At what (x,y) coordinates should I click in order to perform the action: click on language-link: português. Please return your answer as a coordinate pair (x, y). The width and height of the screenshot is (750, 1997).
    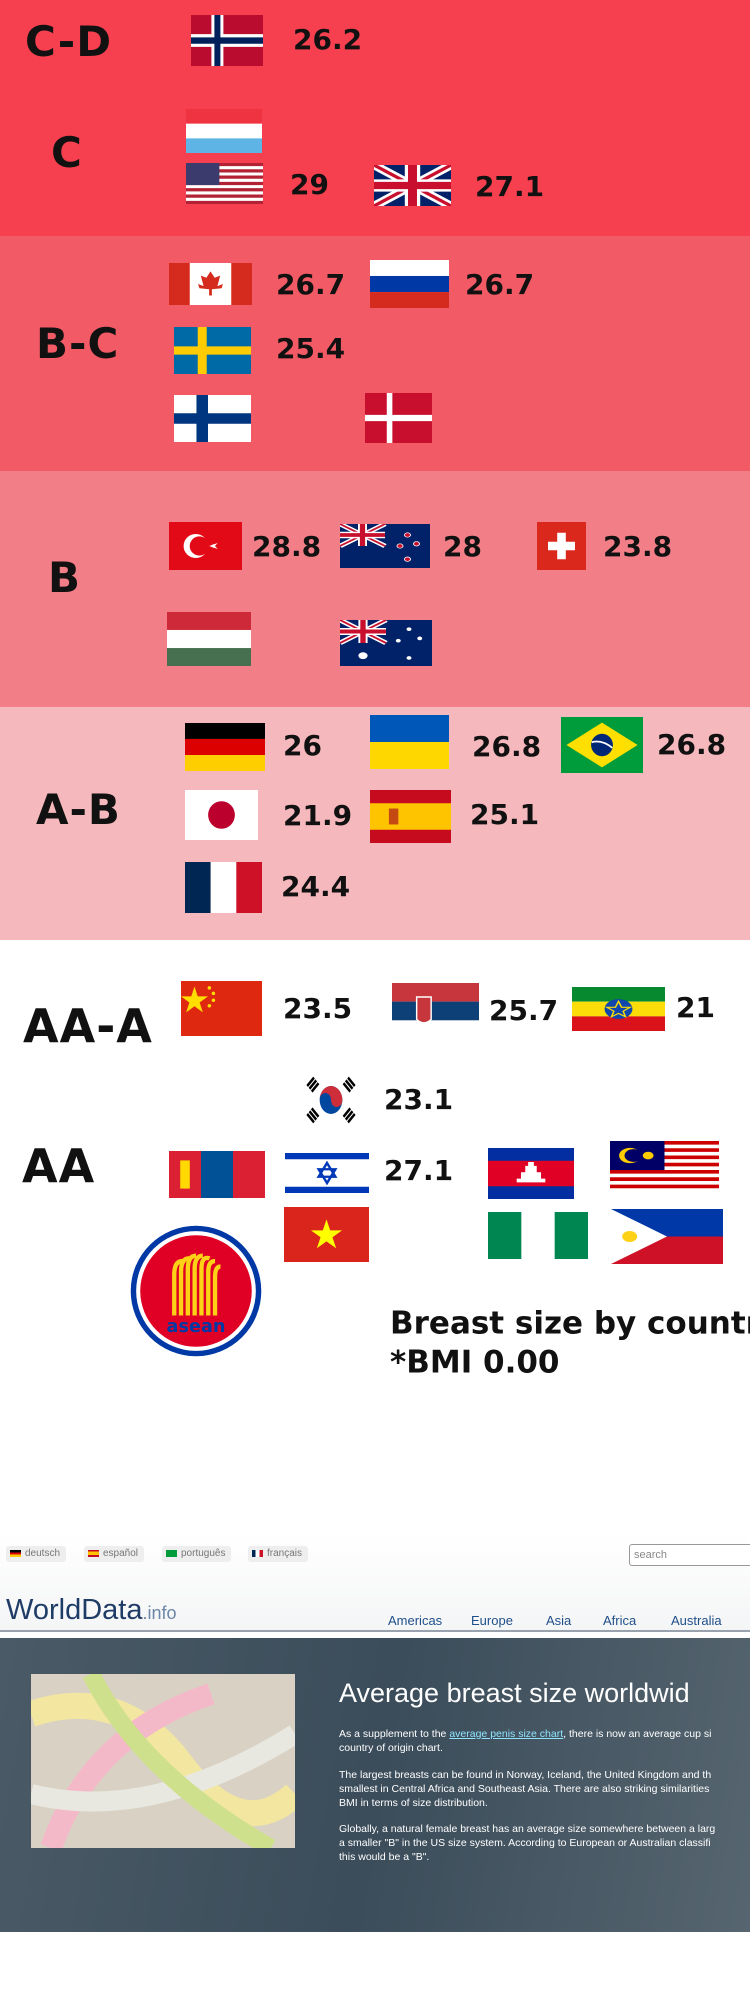
    Looking at the image, I should click on (197, 1554).